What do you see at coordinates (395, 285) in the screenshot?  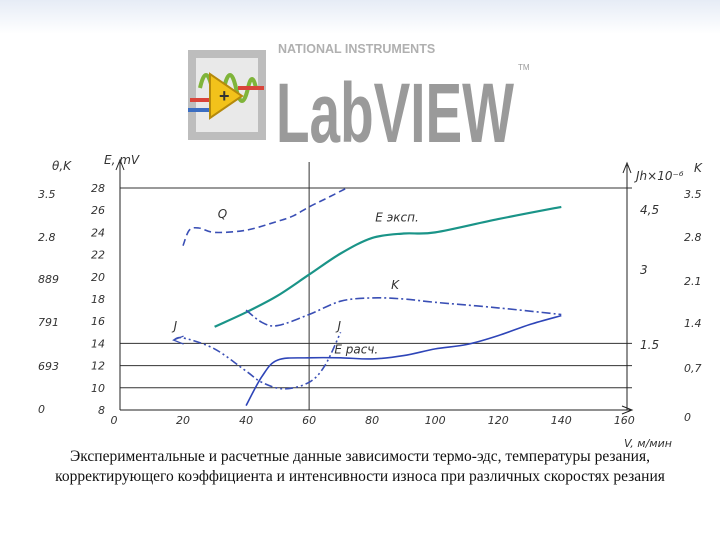 I see `curve-label: K` at bounding box center [395, 285].